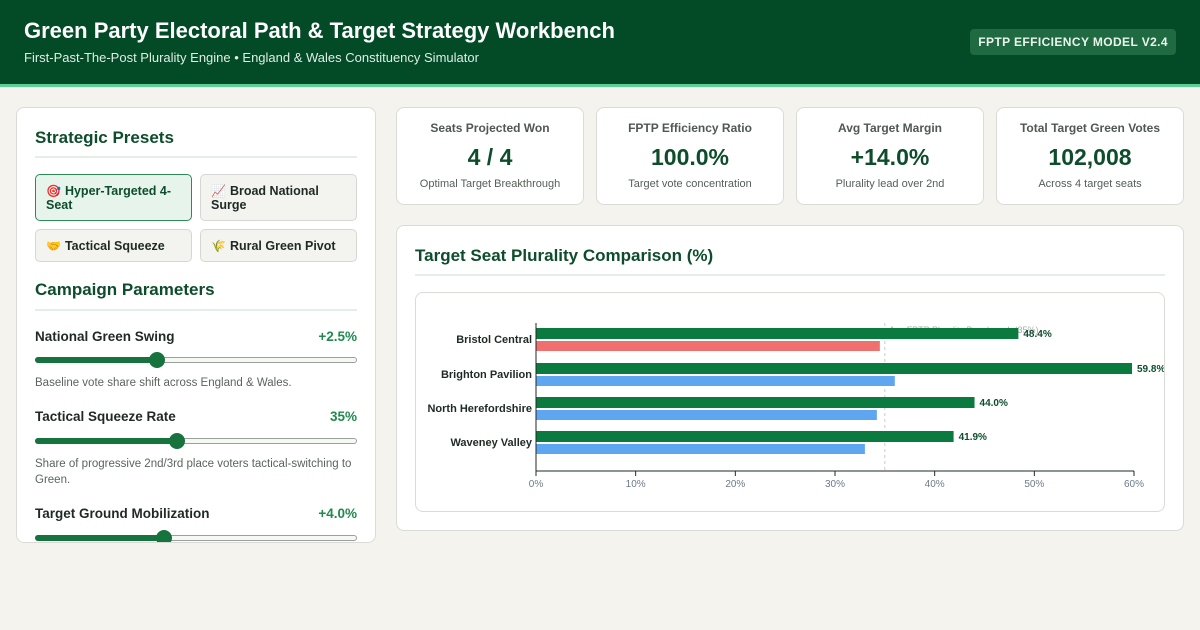 The image size is (1200, 630). I want to click on preset-label: 🎯 Hyper-Targeted 4-Seat, so click(108, 197).